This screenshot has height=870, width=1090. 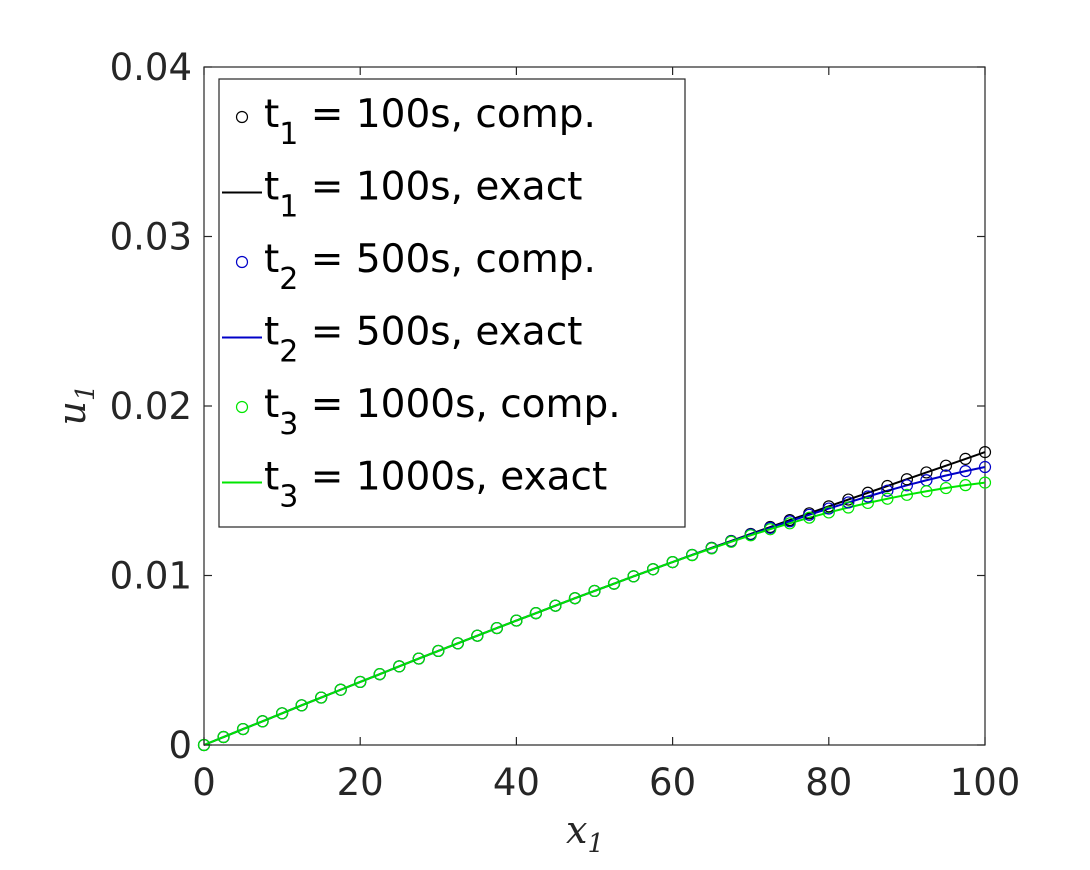 What do you see at coordinates (72, 413) in the screenshot?
I see `y-axis-label-main: u` at bounding box center [72, 413].